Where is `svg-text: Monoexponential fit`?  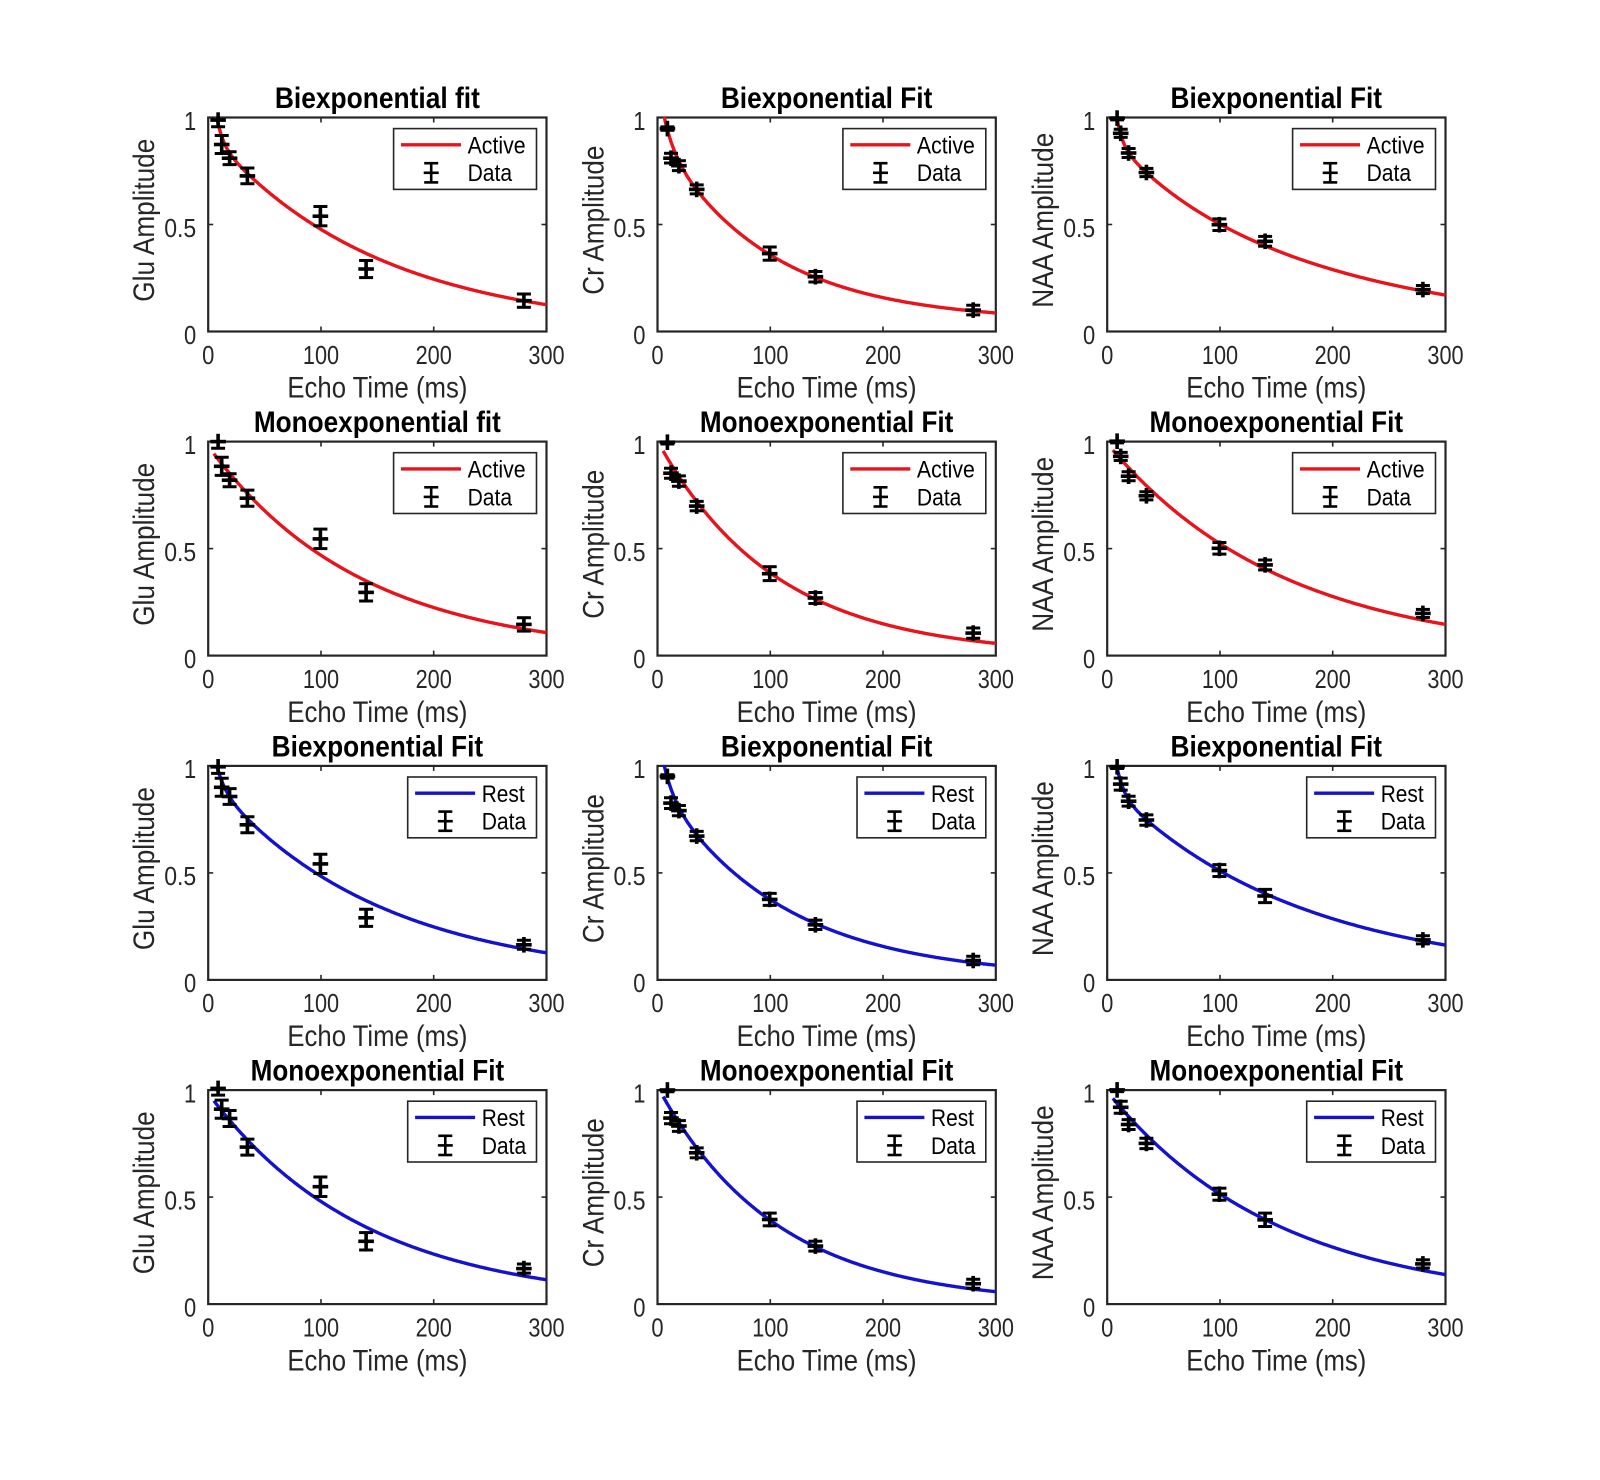
svg-text: Monoexponential fit is located at coordinates (377, 422).